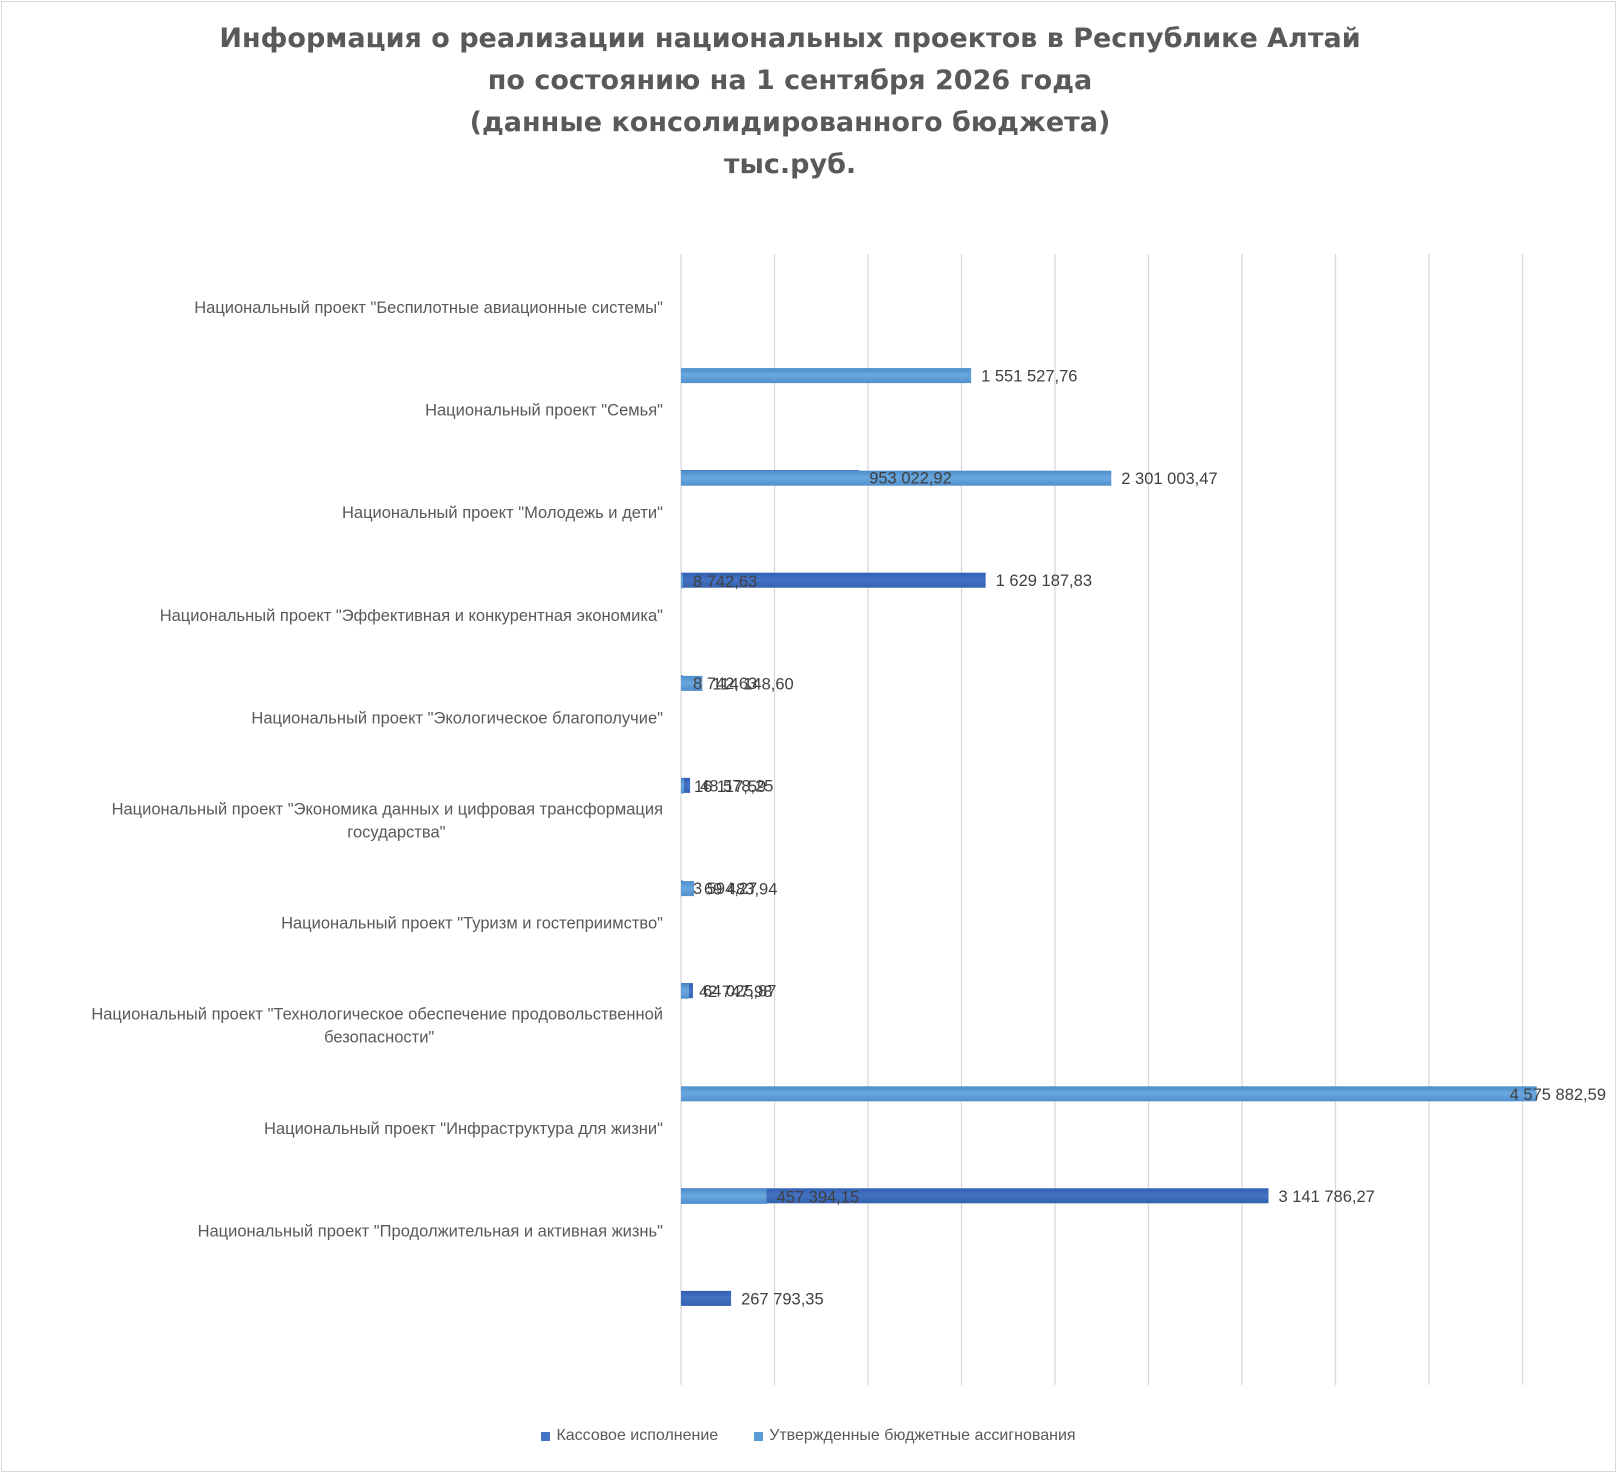 The height and width of the screenshot is (1473, 1617). I want to click on category-label-7-line-2: безопасности", so click(379, 1038).